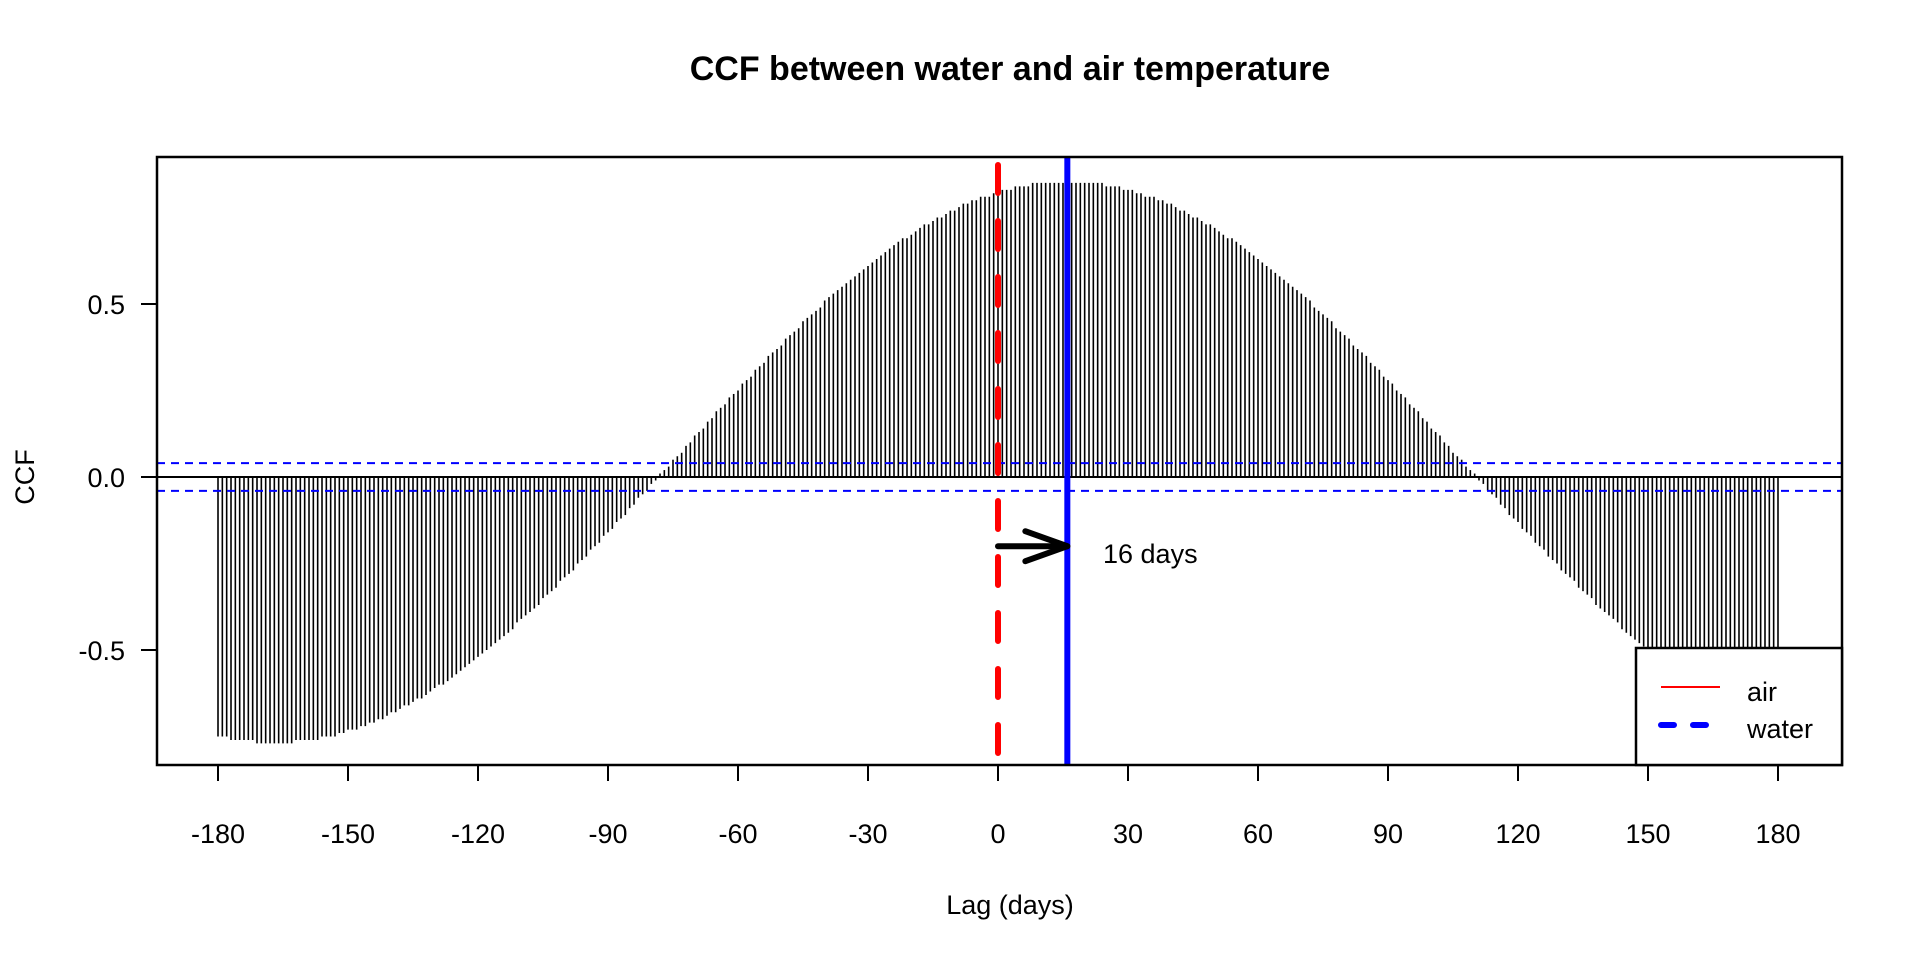 The width and height of the screenshot is (1920, 960). Describe the element at coordinates (1258, 834) in the screenshot. I see `x-tick-label: 60` at that location.